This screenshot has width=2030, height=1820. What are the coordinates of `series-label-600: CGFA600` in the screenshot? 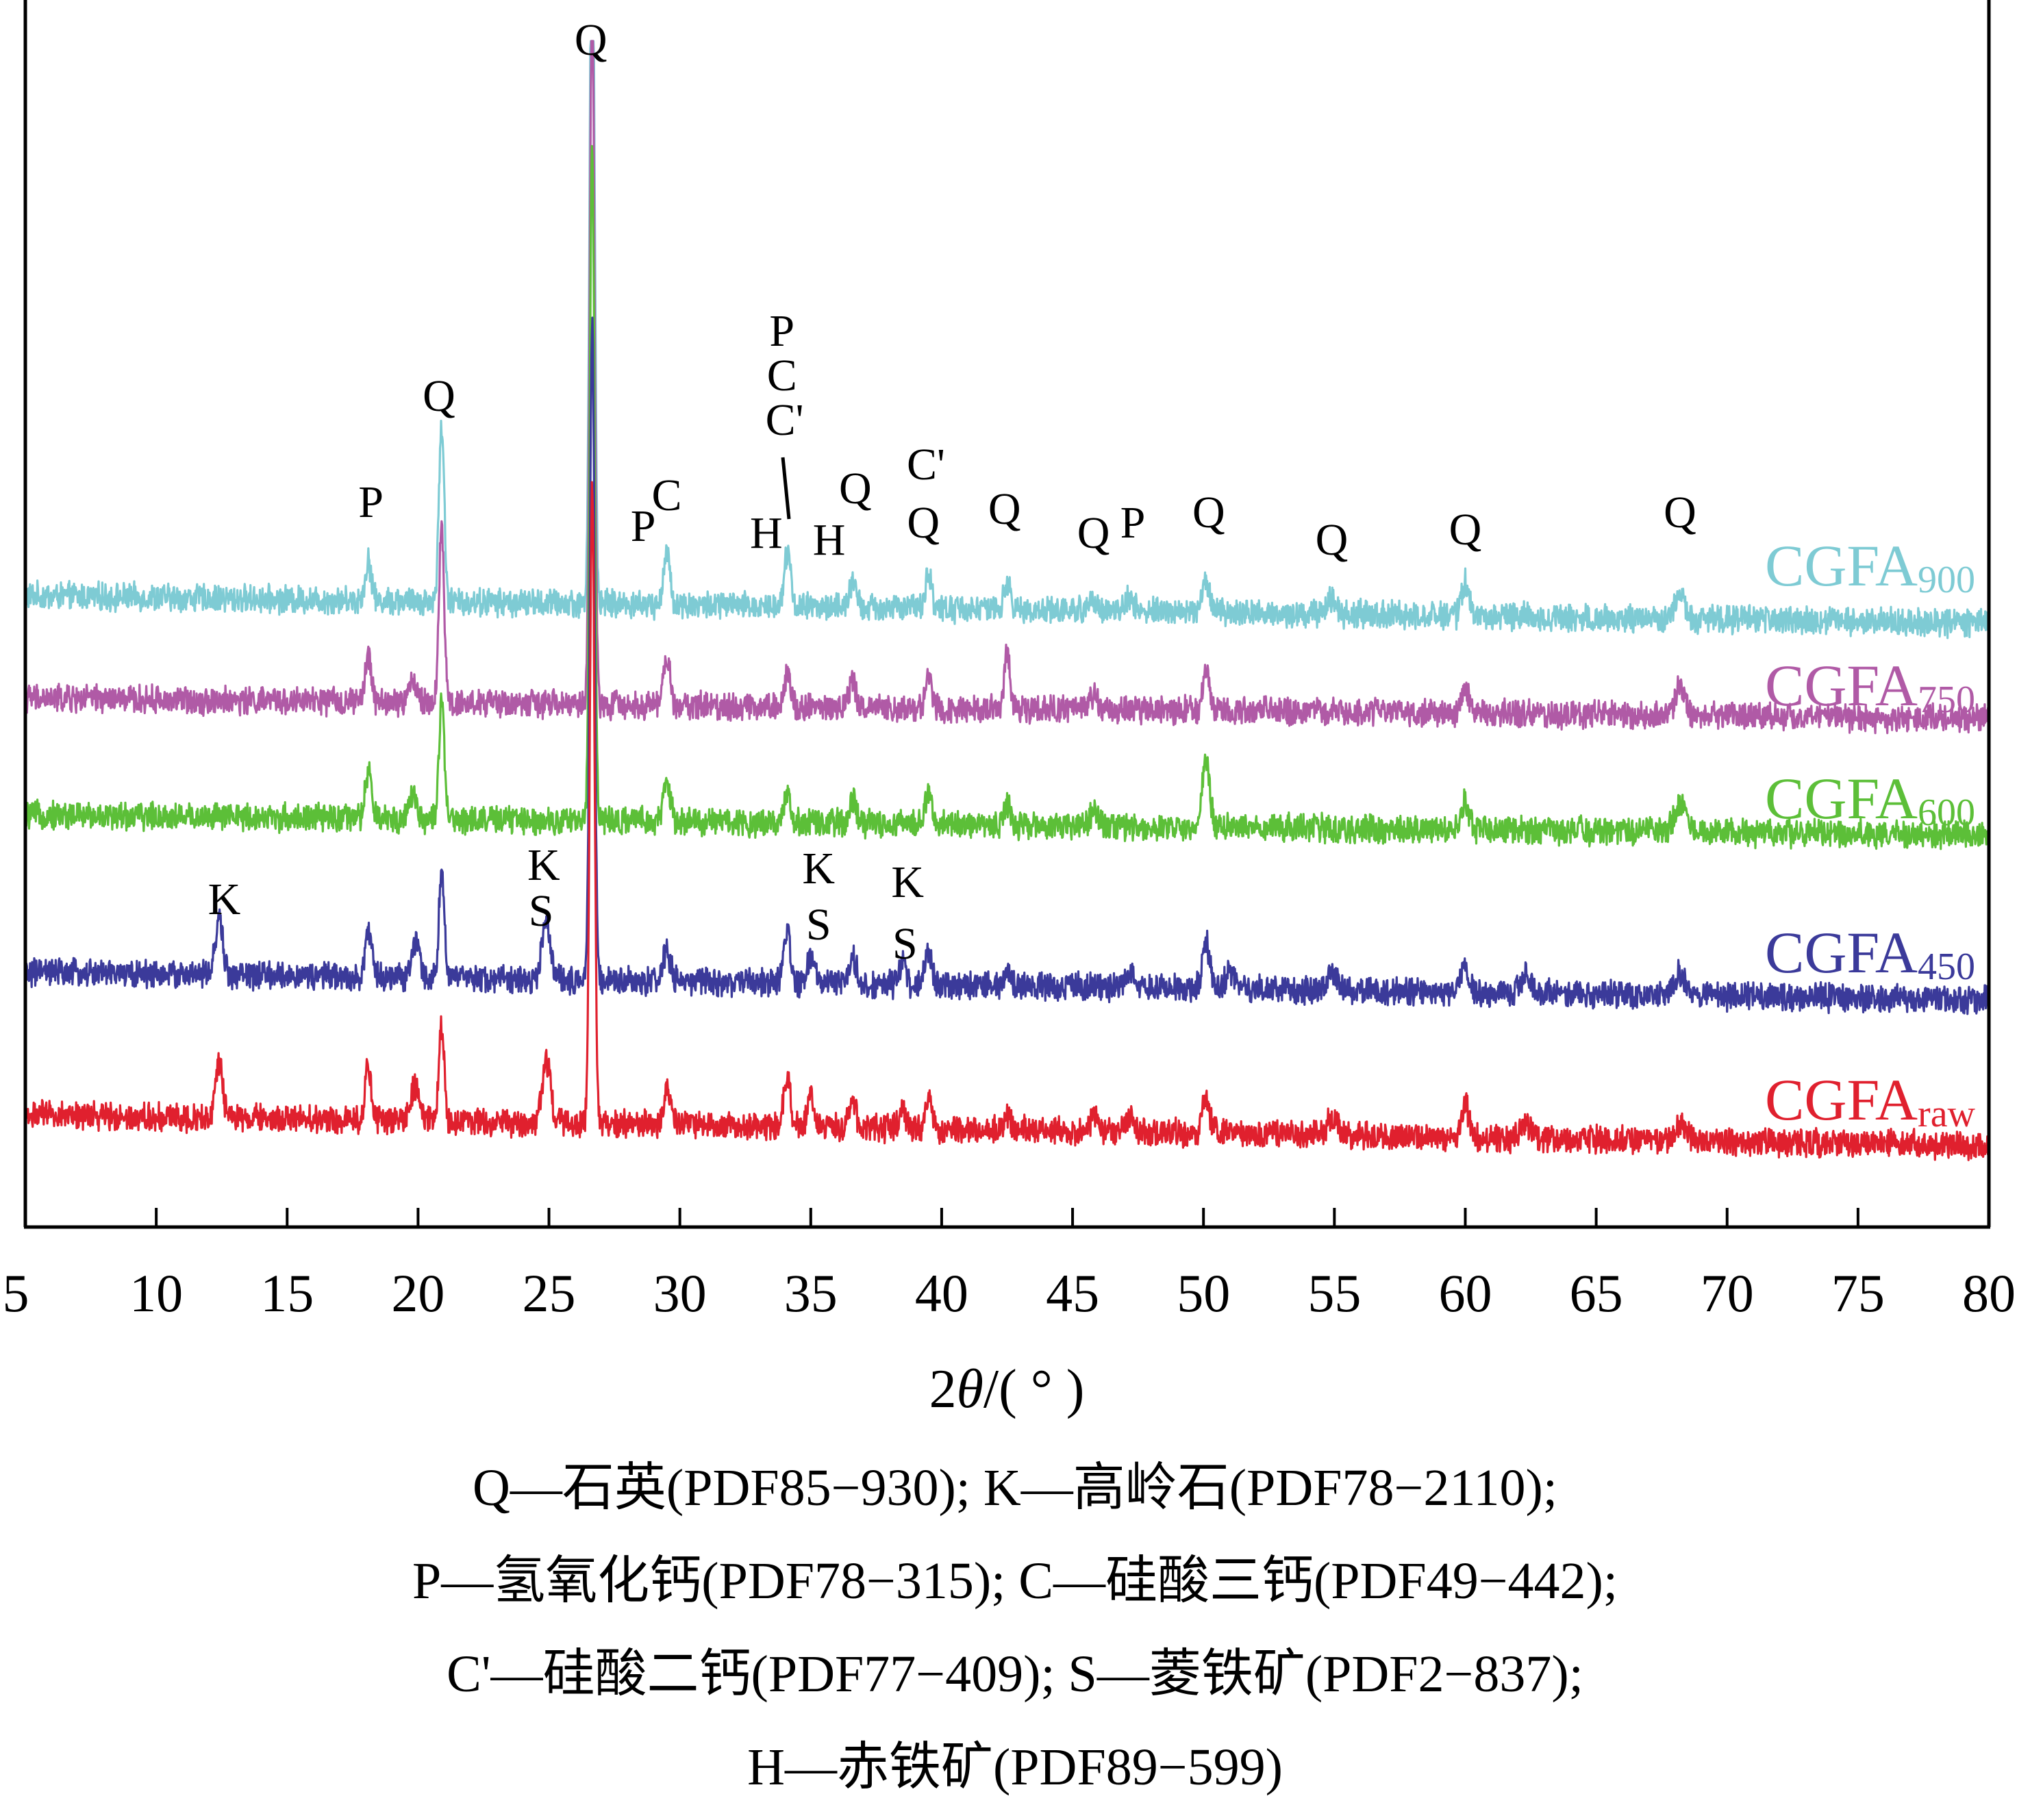 It's located at (1870, 800).